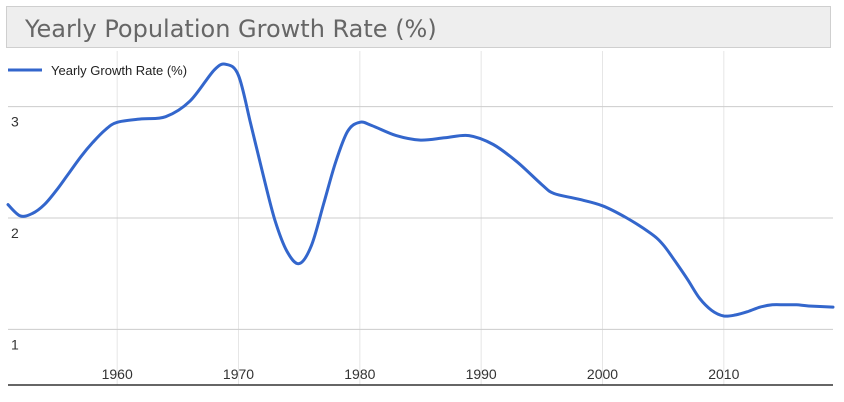  Describe the element at coordinates (119, 70) in the screenshot. I see `legend-label: Yearly Growth Rate (%)` at that location.